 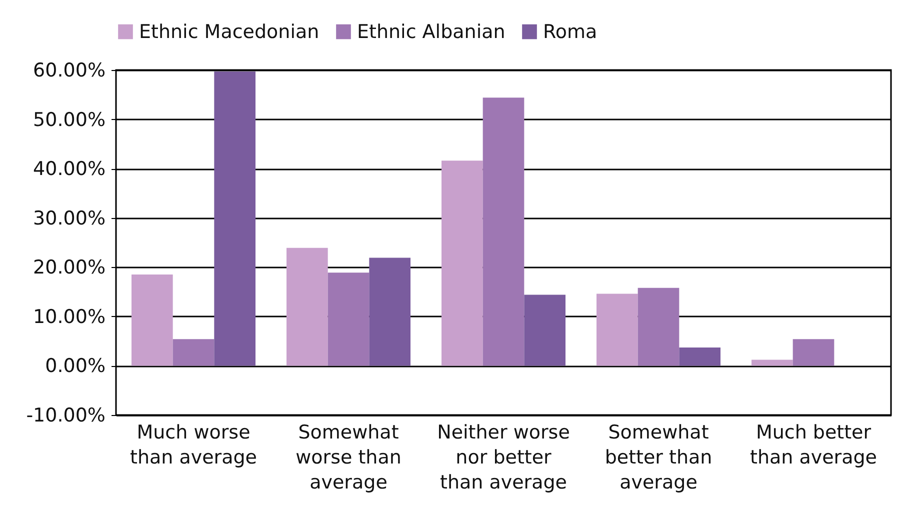 I want to click on legend-label: Ethnic Albanian, so click(x=431, y=31).